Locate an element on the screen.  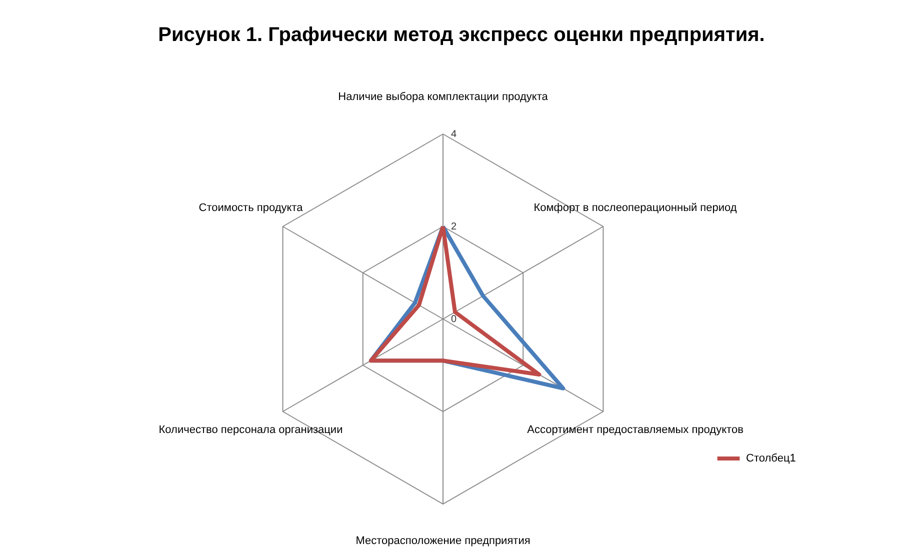
chart-title: Рисунок 1. Графически метод экспресс оценки предприятия. is located at coordinates (461, 35).